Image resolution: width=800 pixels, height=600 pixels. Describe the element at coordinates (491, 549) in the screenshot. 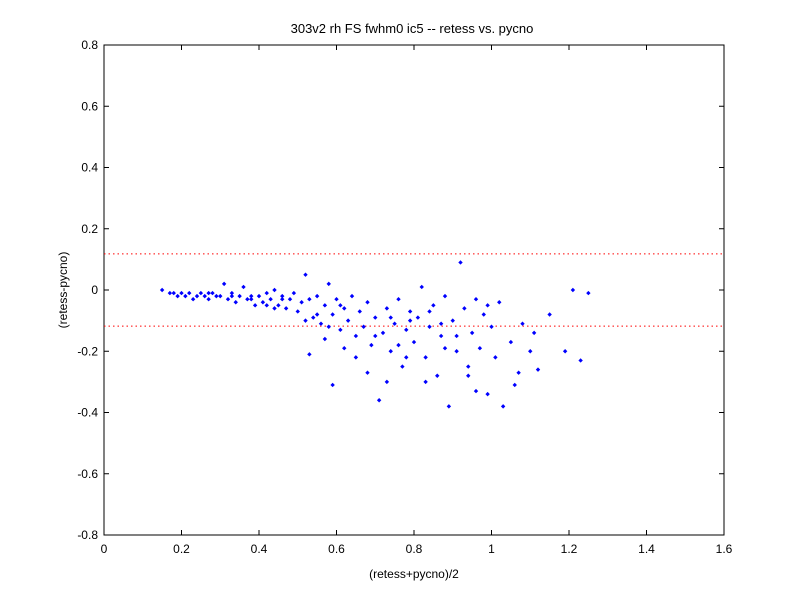

I see `x-tick-label: 1` at that location.